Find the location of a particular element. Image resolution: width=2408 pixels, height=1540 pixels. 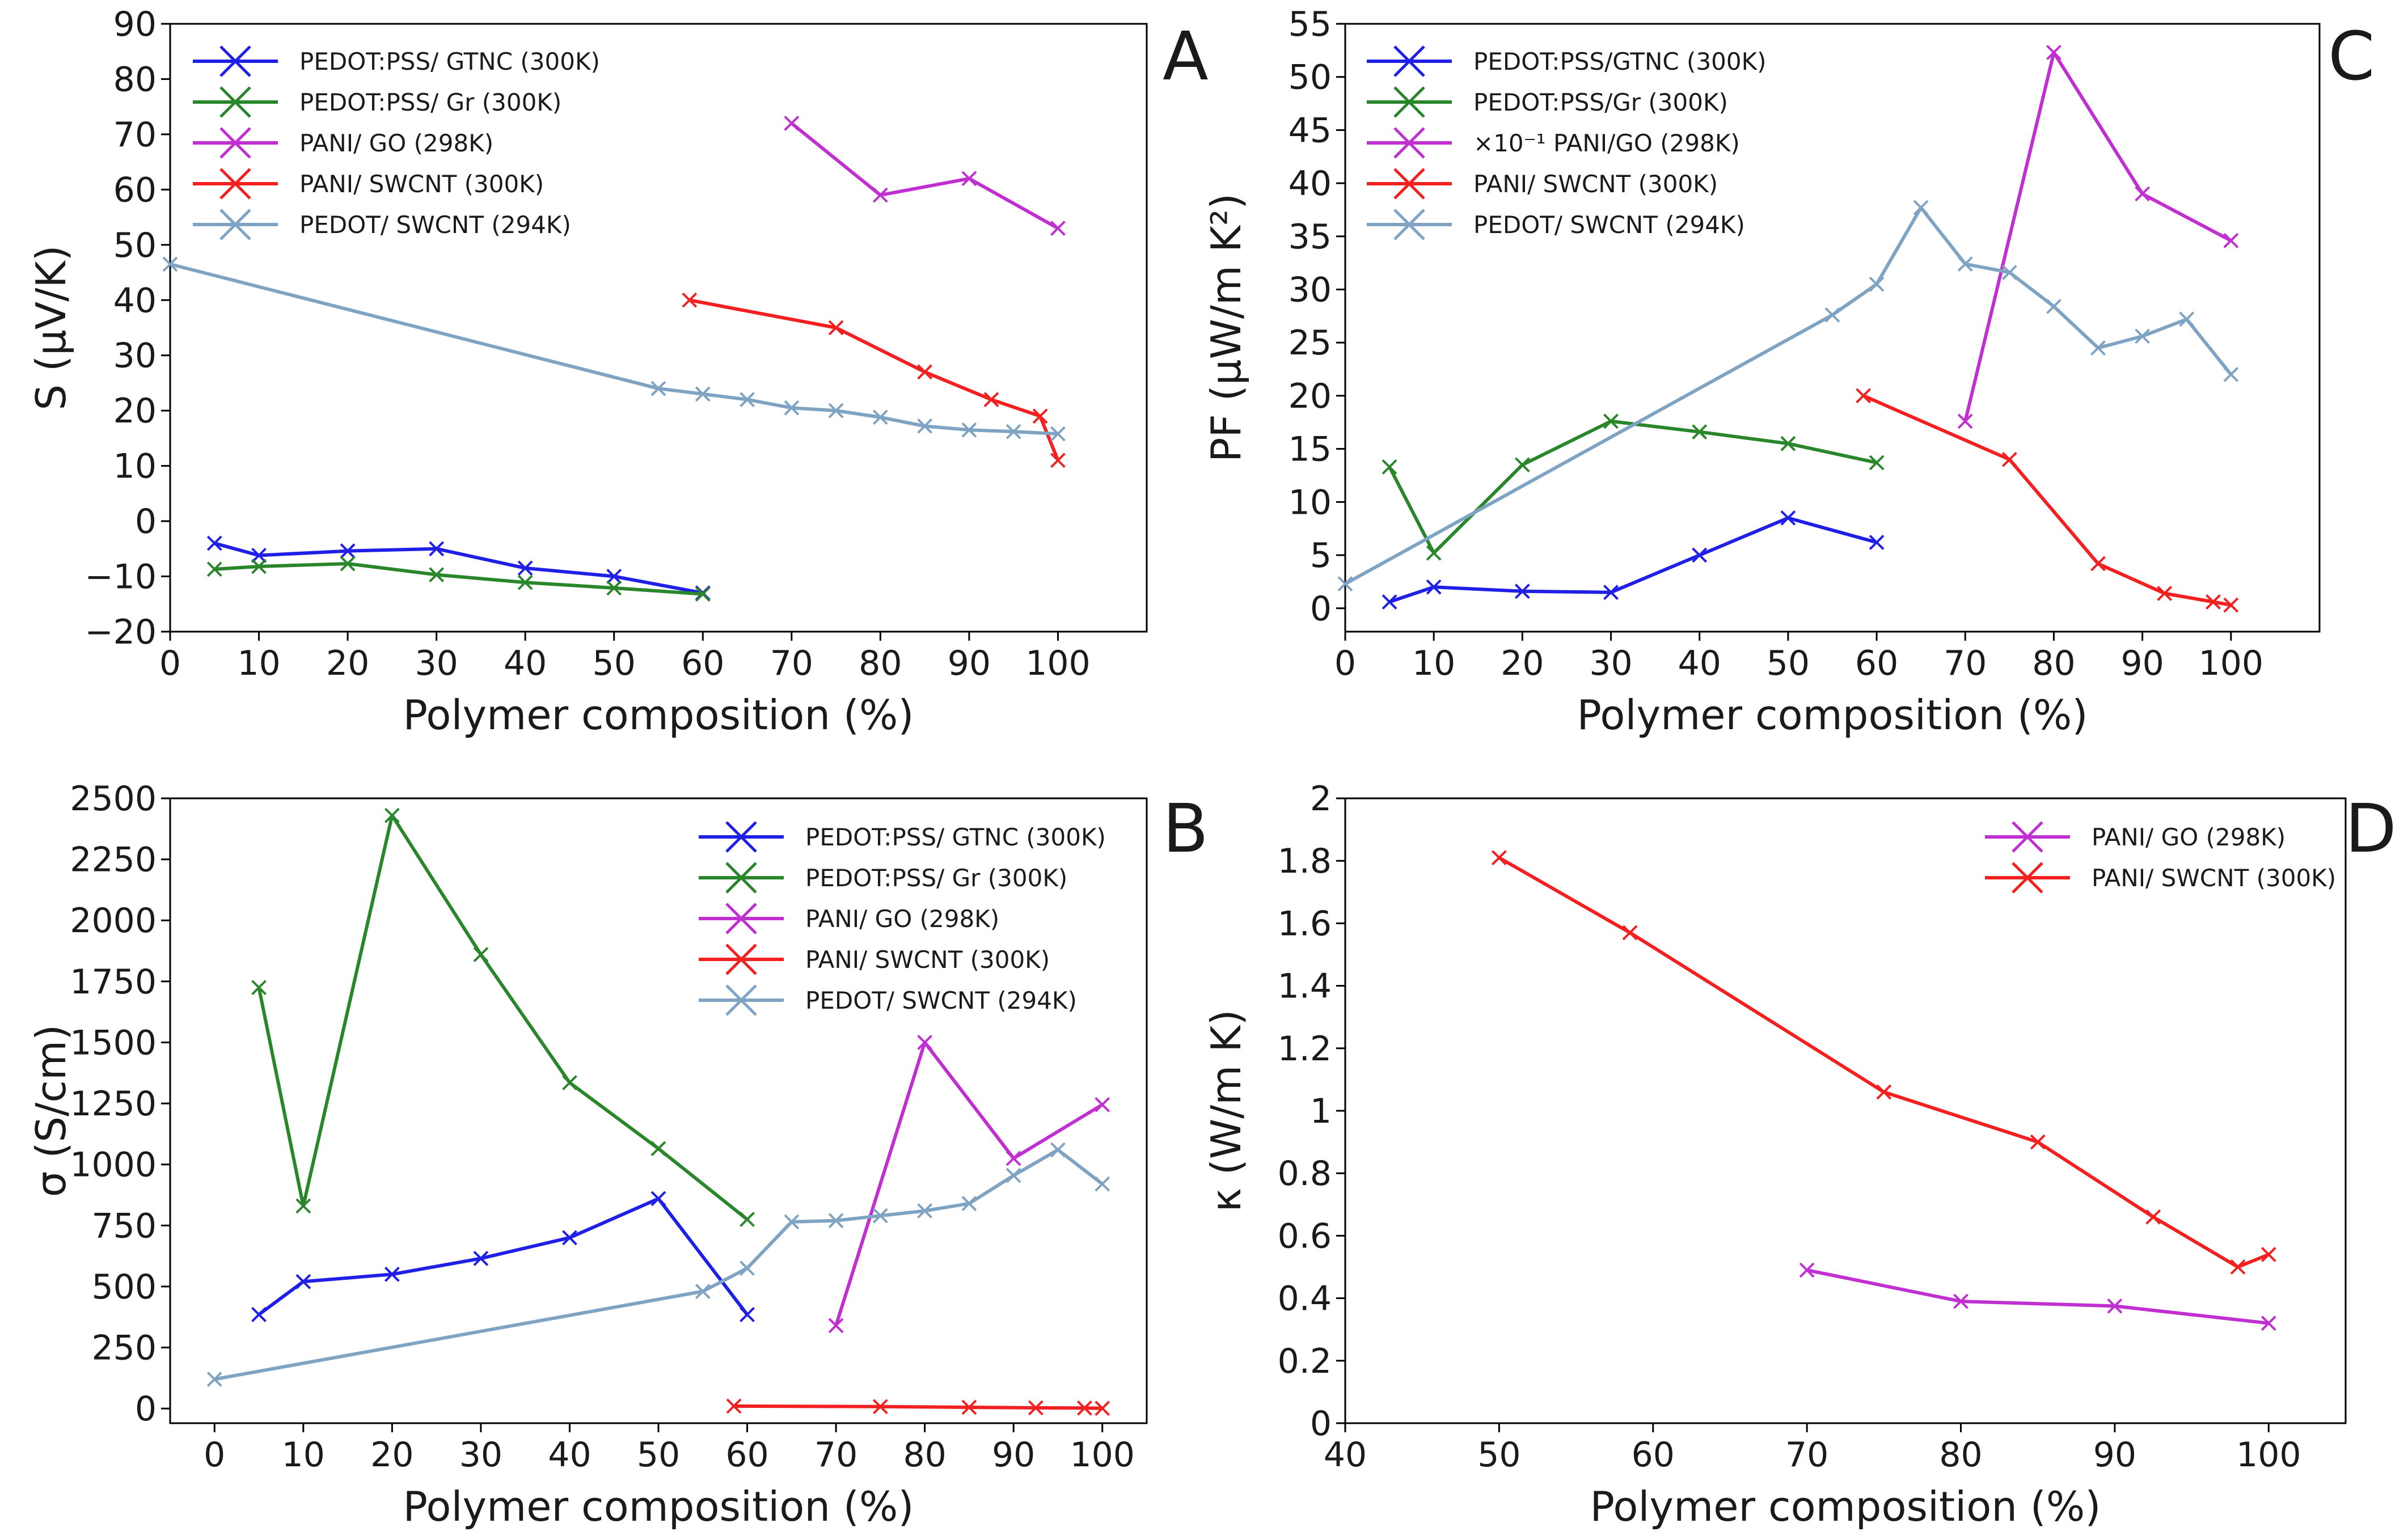

panel-b-x-tick-label: 30 is located at coordinates (480, 1455).